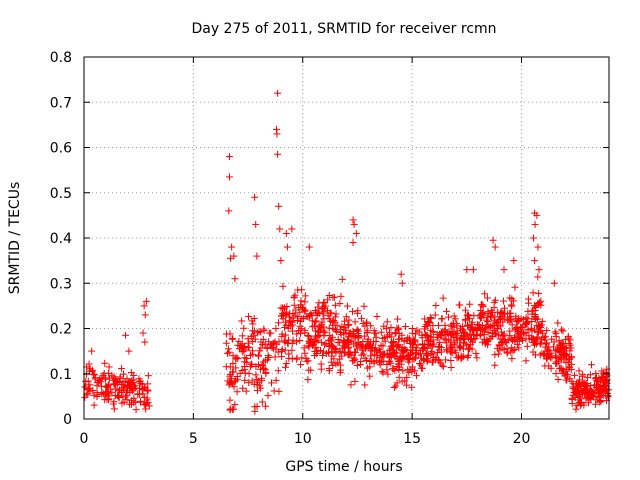  Describe the element at coordinates (61, 239) in the screenshot. I see `y-tick-label: 0.4` at that location.